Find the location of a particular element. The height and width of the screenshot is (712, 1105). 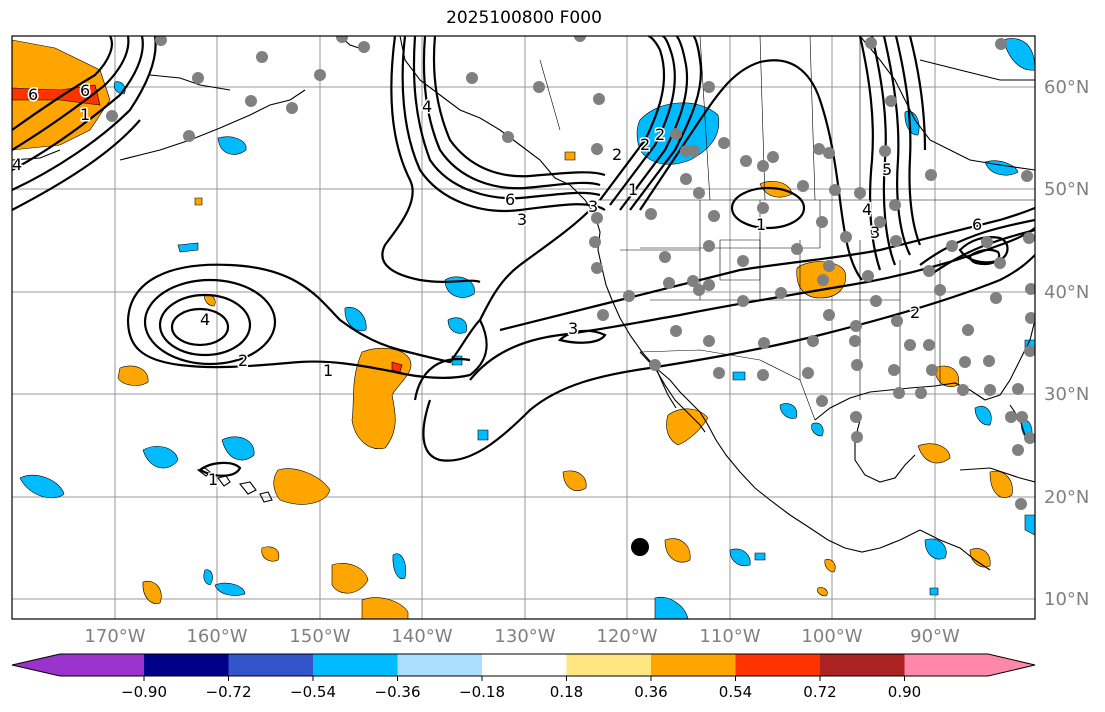

map-title: 2025100800 F000 is located at coordinates (524, 18).